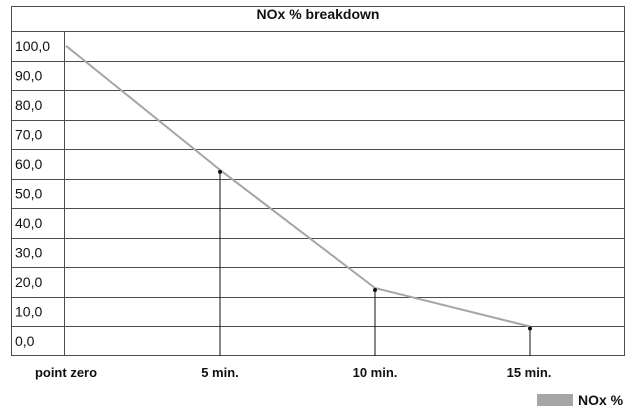 The width and height of the screenshot is (636, 414). What do you see at coordinates (28, 223) in the screenshot?
I see `y-tick-label: 40,0` at bounding box center [28, 223].